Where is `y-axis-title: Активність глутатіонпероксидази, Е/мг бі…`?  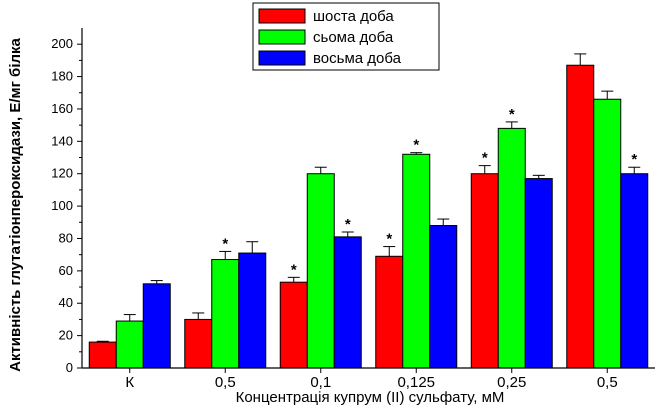 y-axis-title: Активність глутатіонпероксидази, Е/мг бі… is located at coordinates (15, 204).